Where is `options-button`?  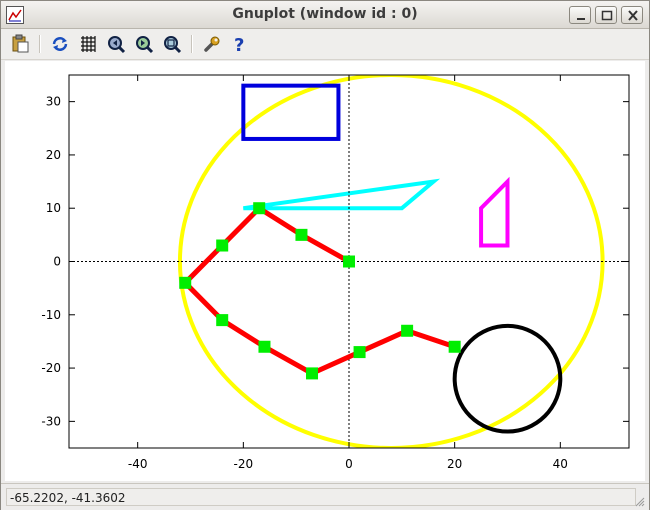
options-button is located at coordinates (212, 44).